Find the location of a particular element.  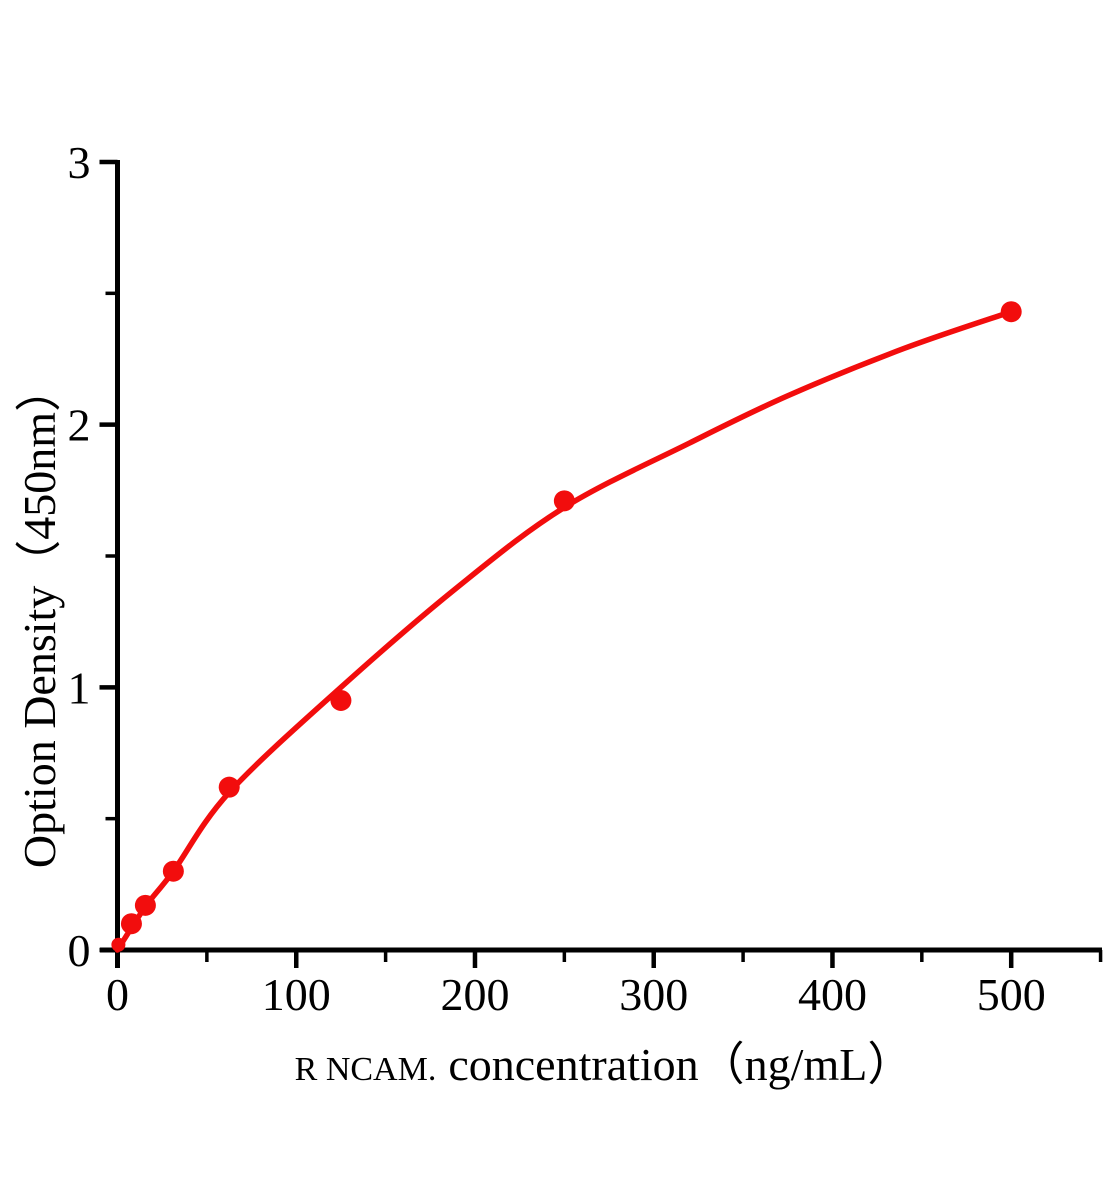

x-tick-label: 0 is located at coordinates (117, 994).